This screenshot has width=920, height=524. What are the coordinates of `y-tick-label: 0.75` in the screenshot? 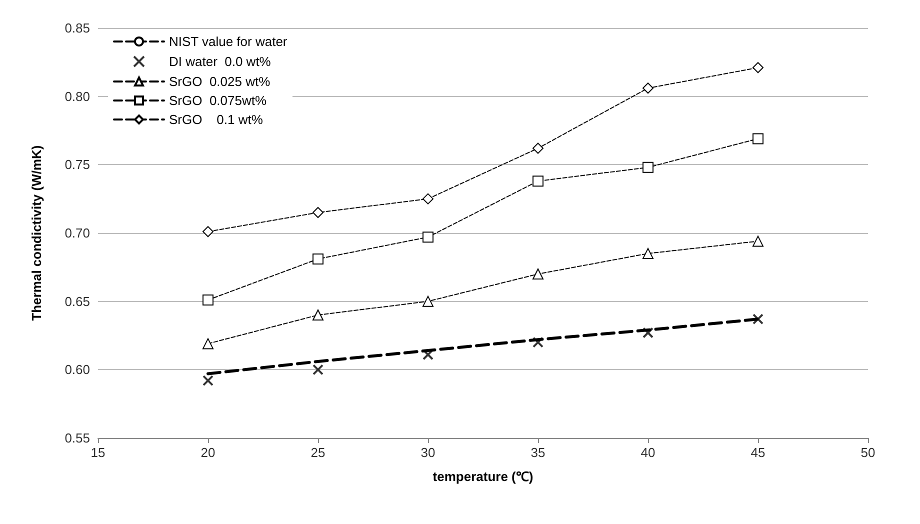 It's located at (77, 164).